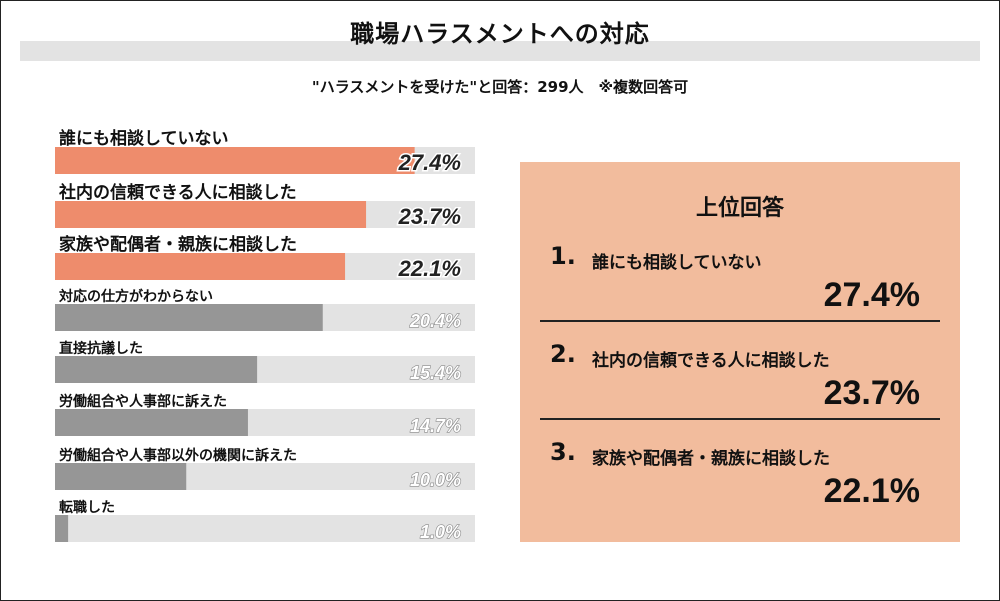  I want to click on rank-number: 3., so click(563, 452).